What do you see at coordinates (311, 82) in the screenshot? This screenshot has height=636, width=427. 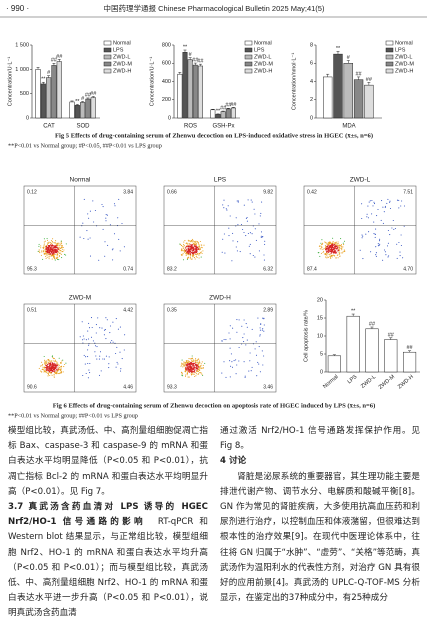 I see `y-tick-label: 4` at bounding box center [311, 82].